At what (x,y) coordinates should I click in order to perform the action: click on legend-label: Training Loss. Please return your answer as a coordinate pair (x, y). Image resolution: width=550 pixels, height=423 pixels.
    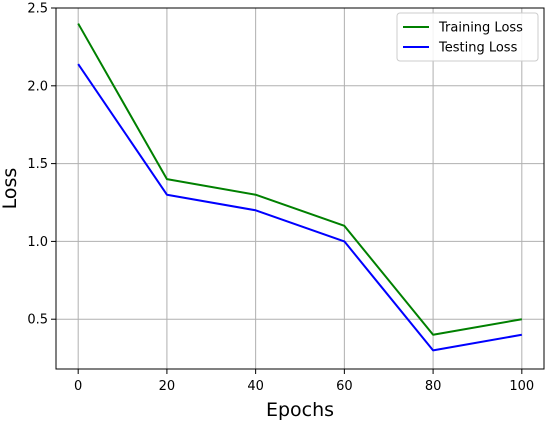
    Looking at the image, I should click on (480, 28).